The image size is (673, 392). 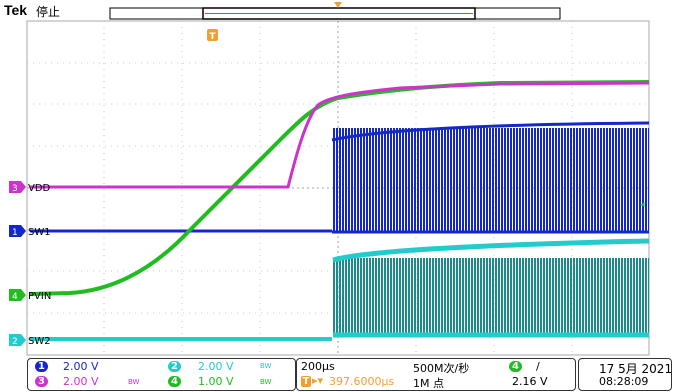 I want to click on datetime-box: 17 5月 2021 08:28:09, so click(x=625, y=374).